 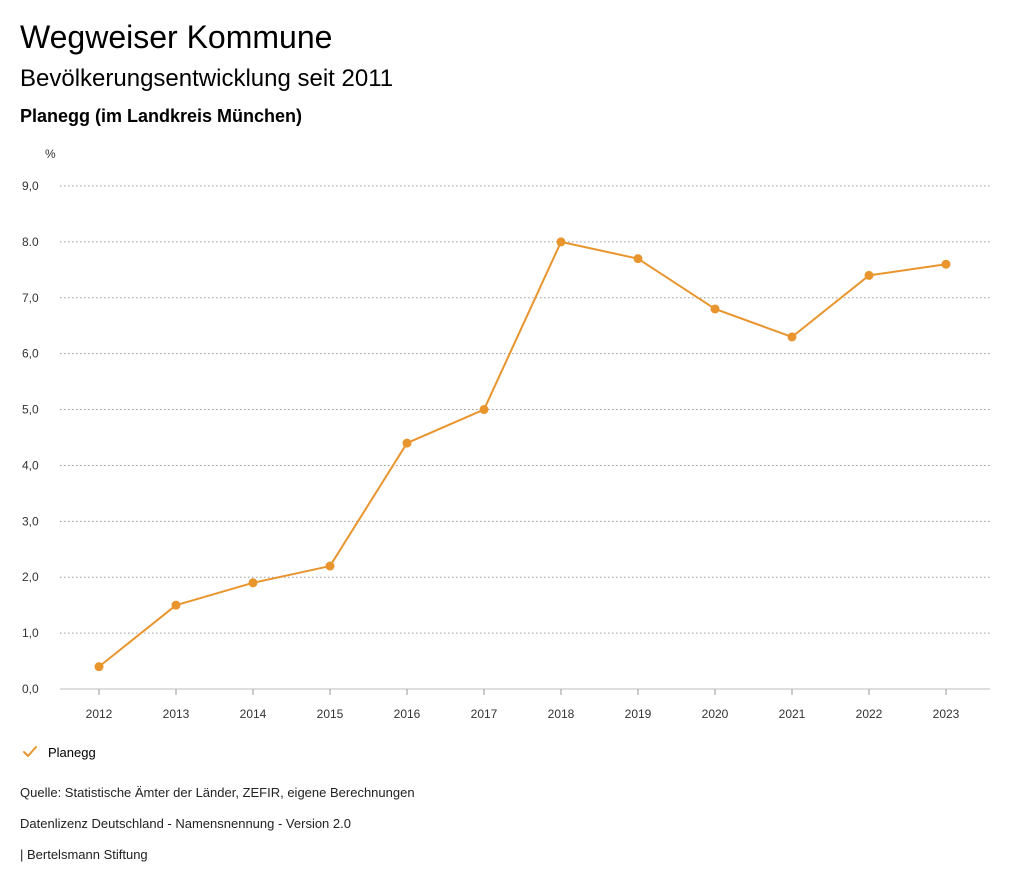 What do you see at coordinates (176, 37) in the screenshot?
I see `page-title: Wegweiser Kommune` at bounding box center [176, 37].